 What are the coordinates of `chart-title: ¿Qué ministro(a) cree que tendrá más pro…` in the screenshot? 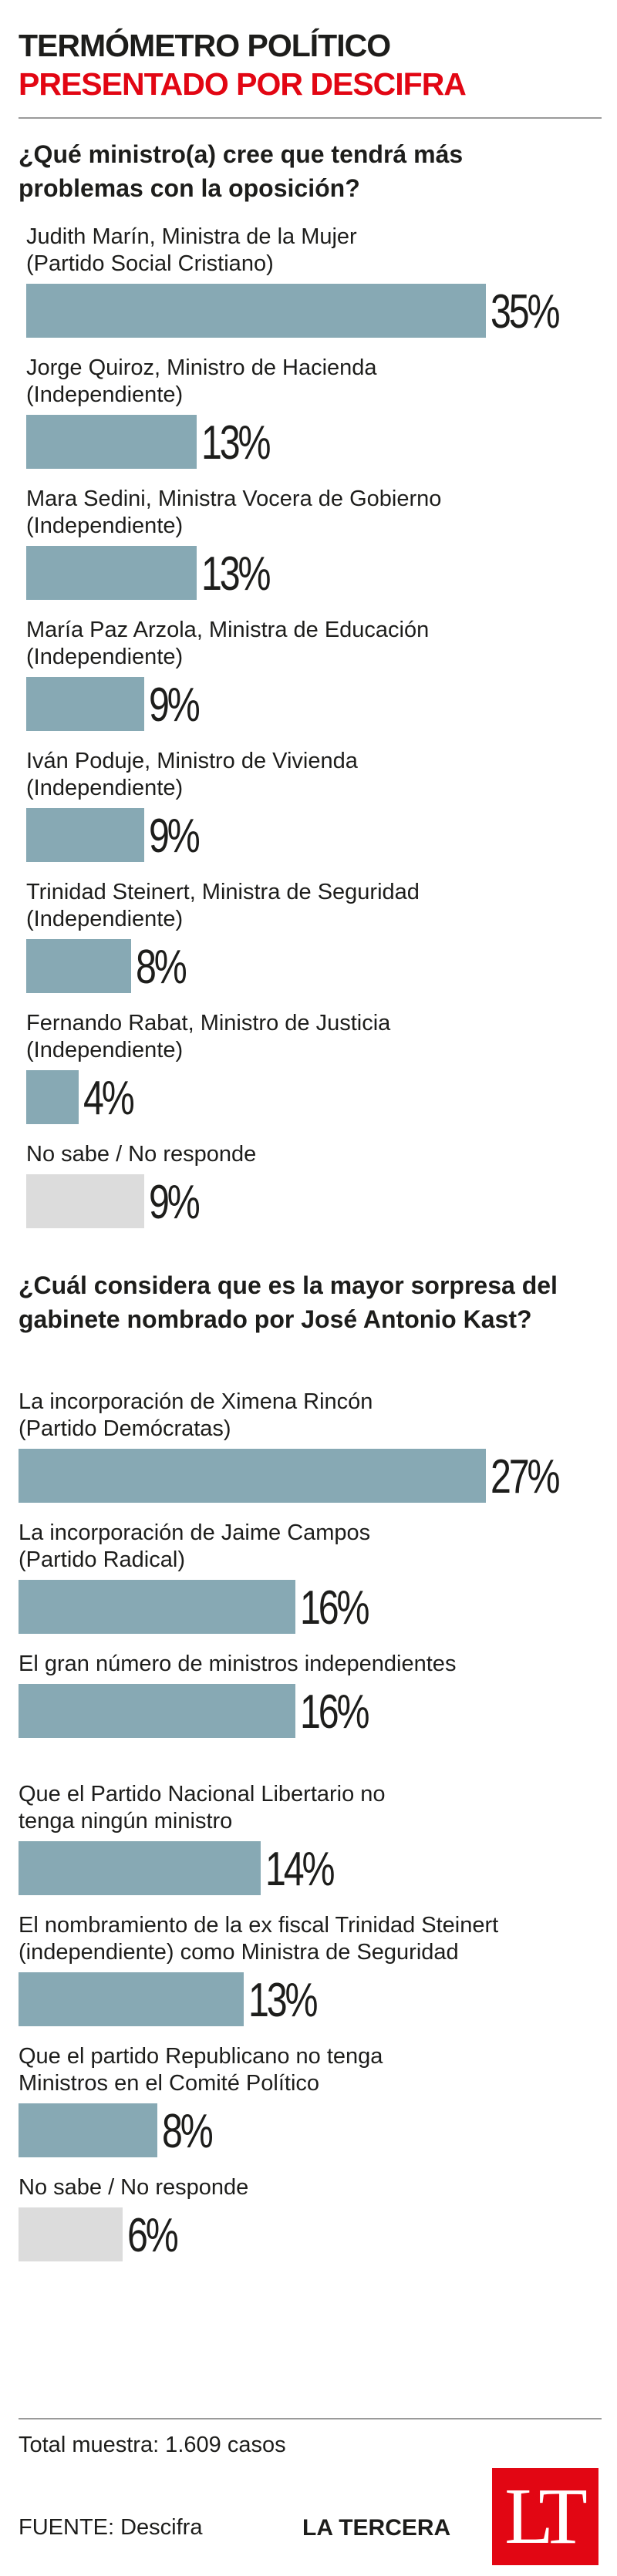 It's located at (241, 171).